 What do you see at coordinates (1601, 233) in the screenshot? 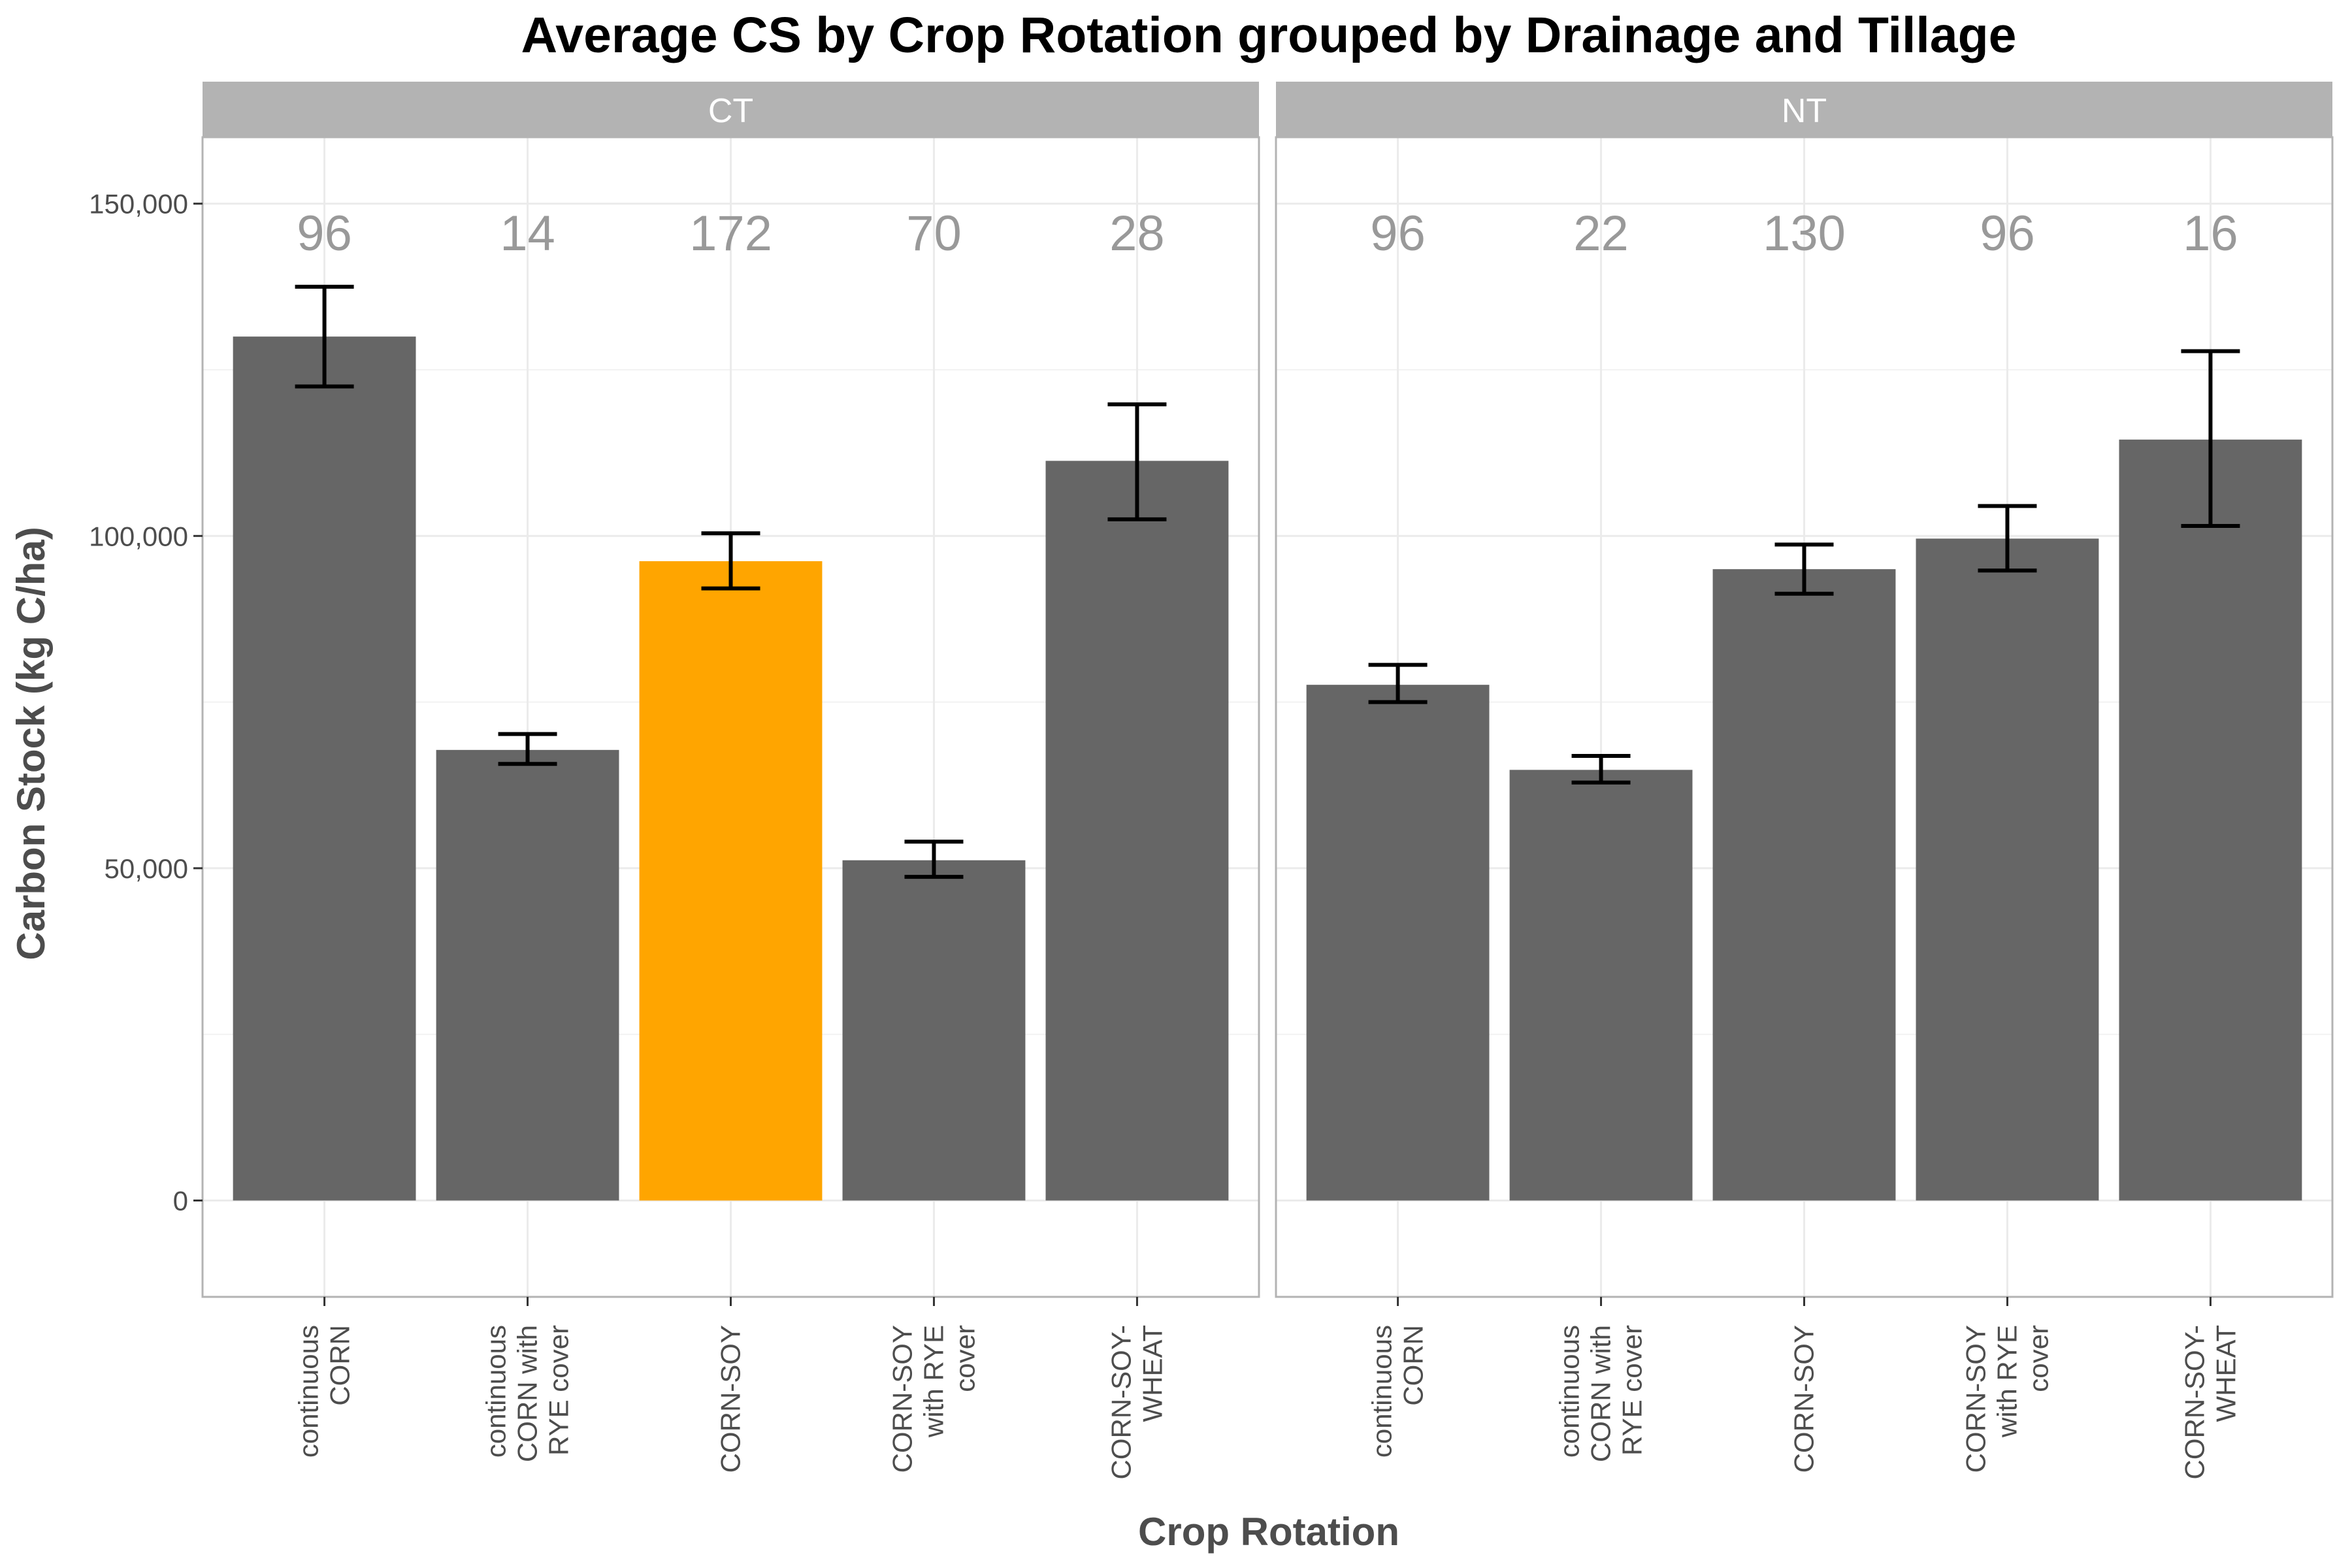
I see `count-label: 22` at bounding box center [1601, 233].